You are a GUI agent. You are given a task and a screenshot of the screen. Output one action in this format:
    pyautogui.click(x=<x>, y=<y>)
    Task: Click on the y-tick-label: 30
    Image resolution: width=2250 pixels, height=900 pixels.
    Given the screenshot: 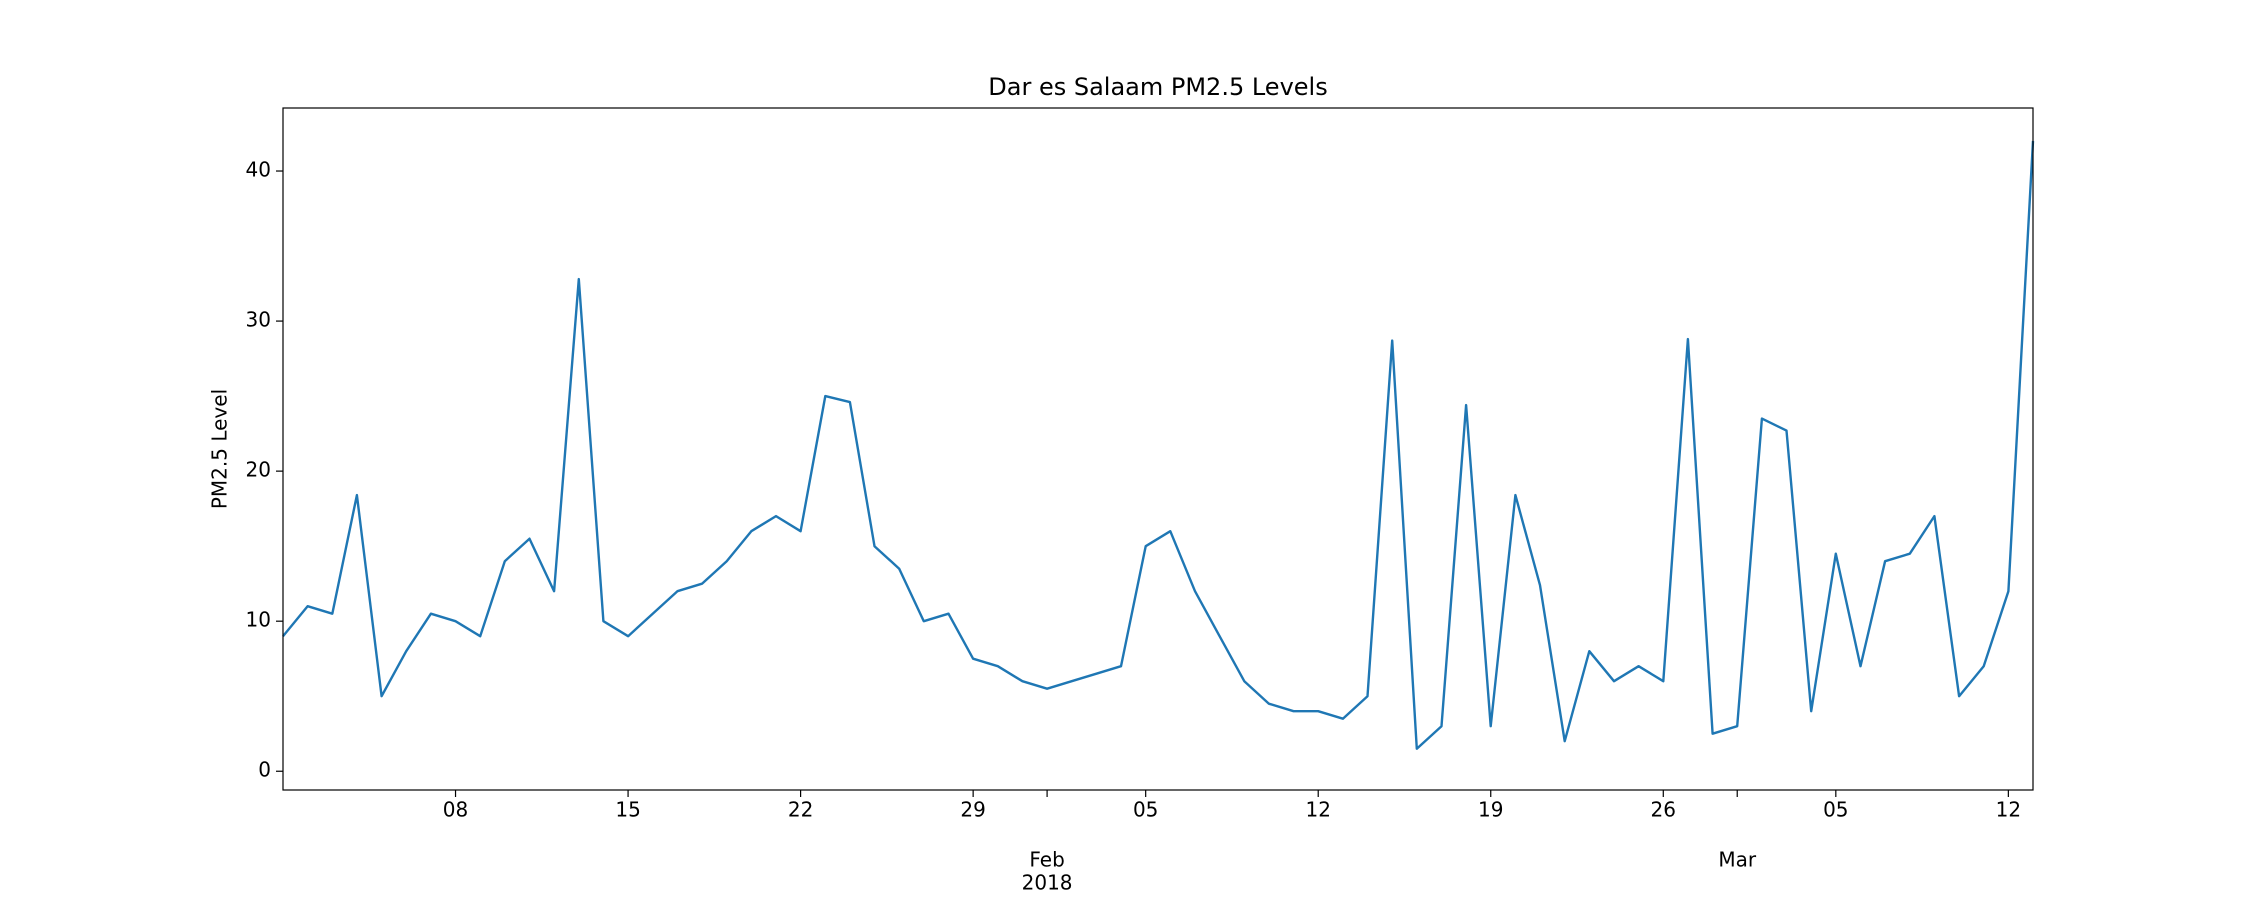 What is the action you would take?
    pyautogui.click(x=258, y=320)
    